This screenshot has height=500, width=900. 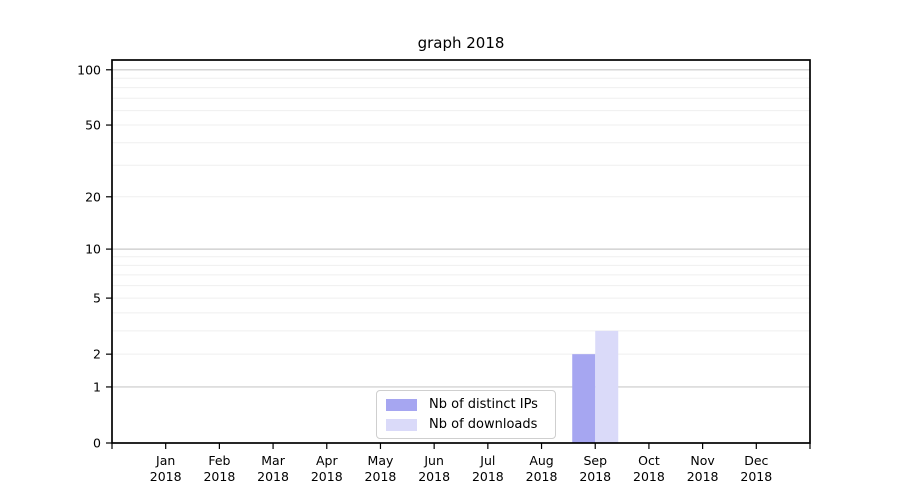 I want to click on svg-text: 5, so click(x=97, y=298).